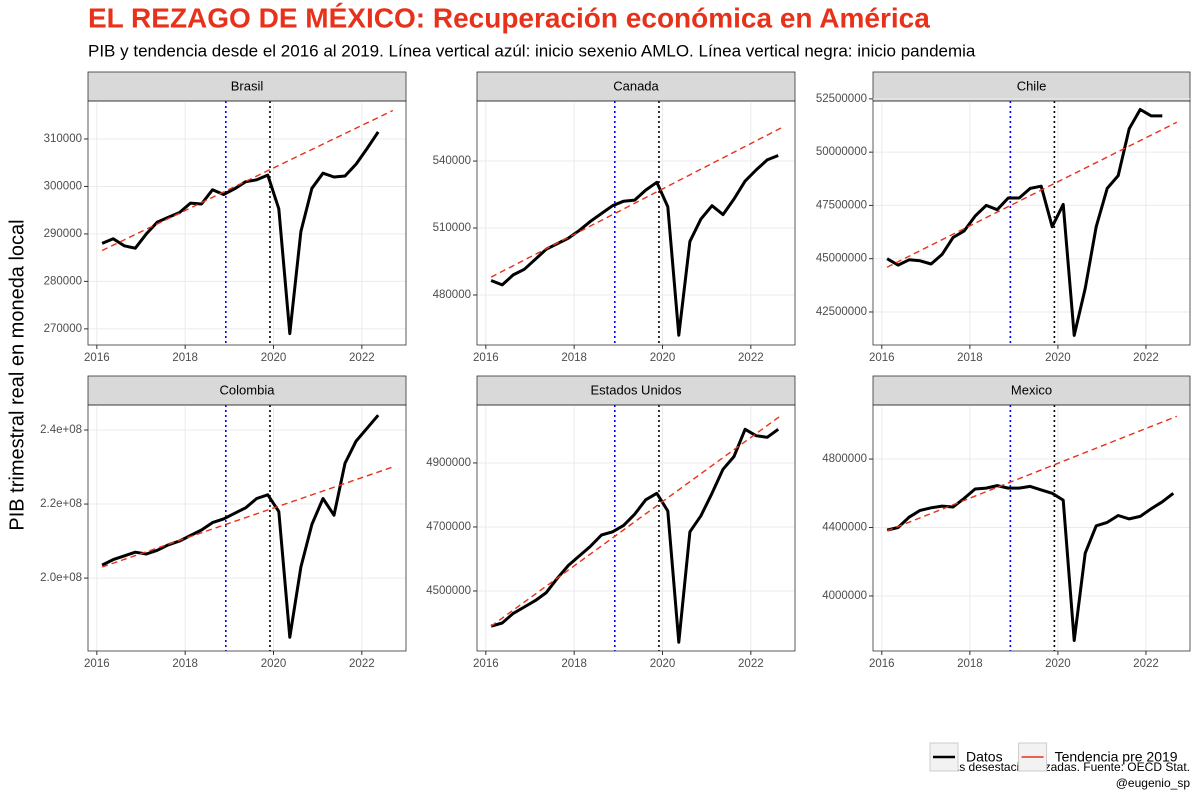 This screenshot has height=797, width=1200. What do you see at coordinates (841, 205) in the screenshot?
I see `y-tick-label: 47500000` at bounding box center [841, 205].